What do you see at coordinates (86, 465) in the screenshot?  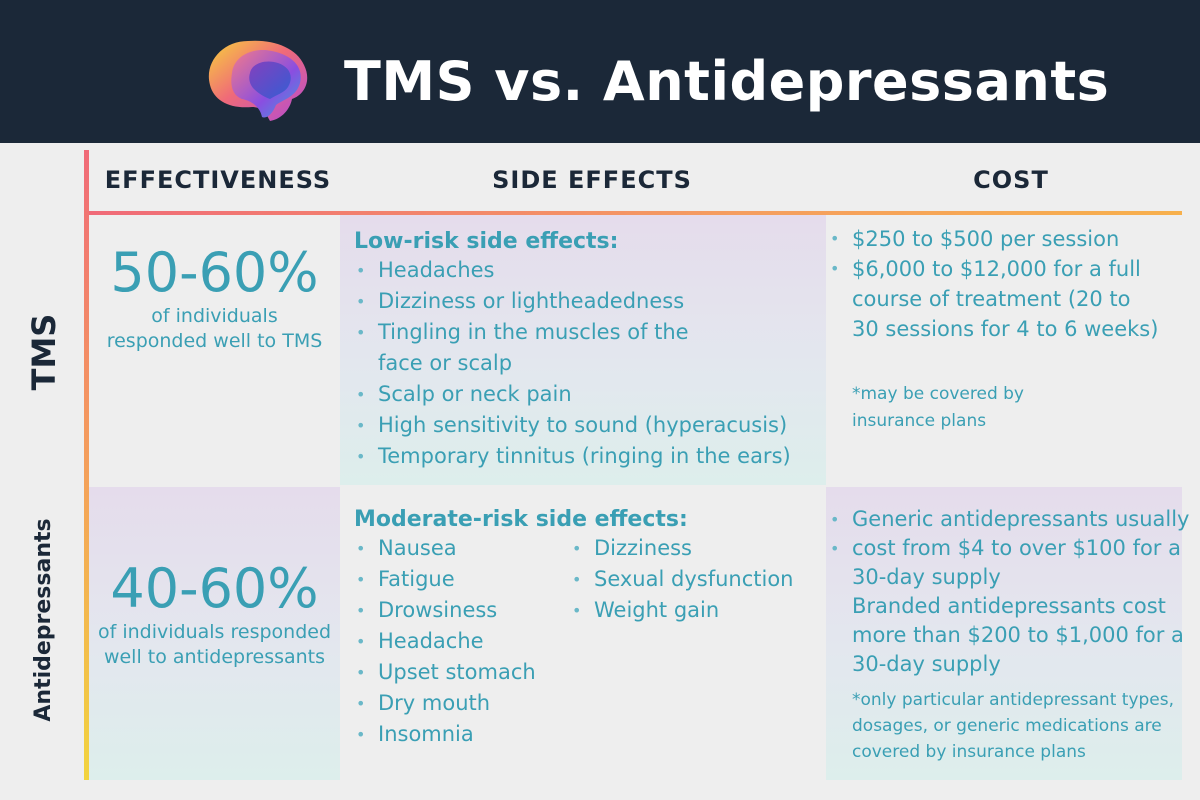 I see `vertical-accent-bar` at bounding box center [86, 465].